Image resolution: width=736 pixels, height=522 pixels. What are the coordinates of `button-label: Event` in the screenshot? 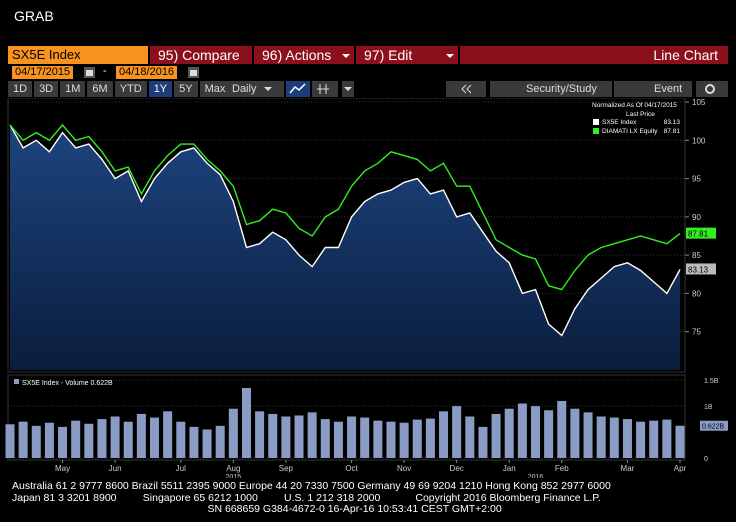 It's located at (668, 89).